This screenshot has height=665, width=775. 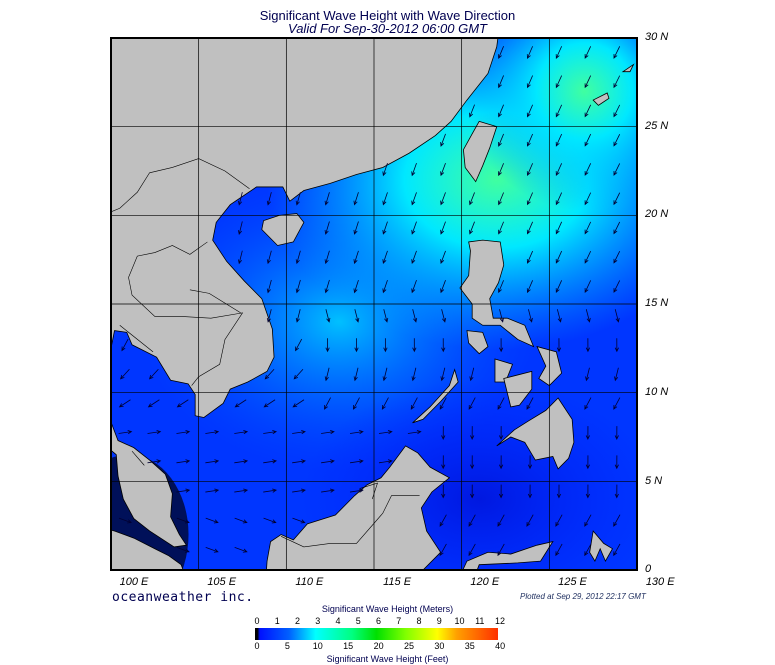 What do you see at coordinates (459, 621) in the screenshot?
I see `colorbar-tick-meters: 10` at bounding box center [459, 621].